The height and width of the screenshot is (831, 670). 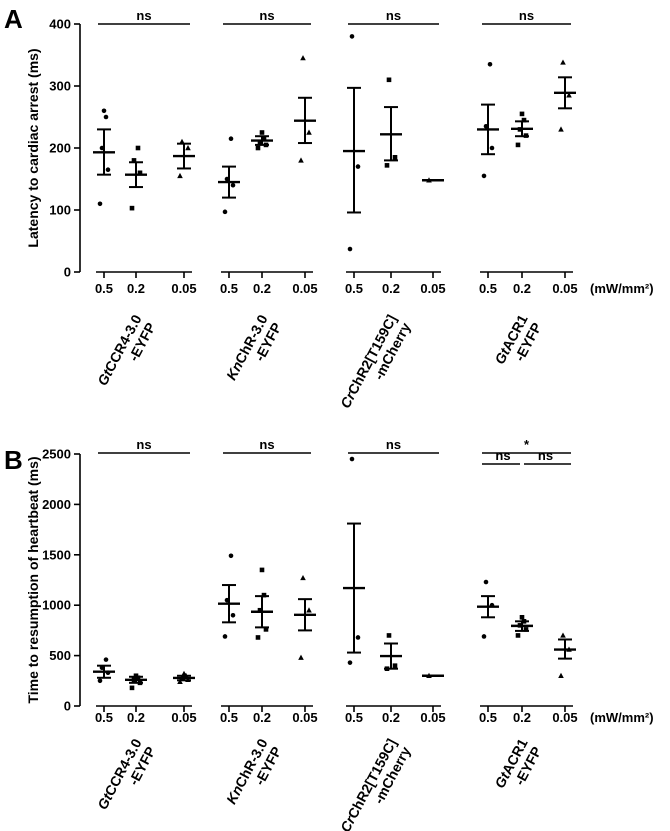 I want to click on y-tick-label: 2500, so click(x=56, y=454).